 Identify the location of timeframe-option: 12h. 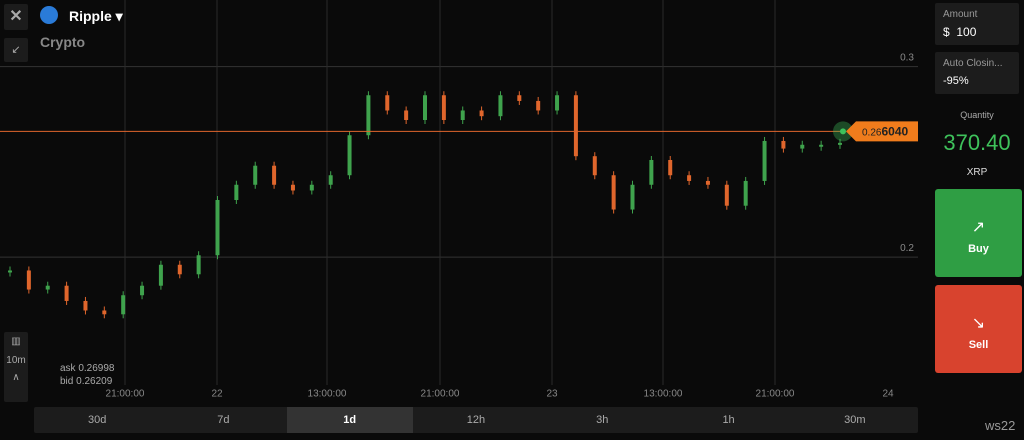
(476, 420).